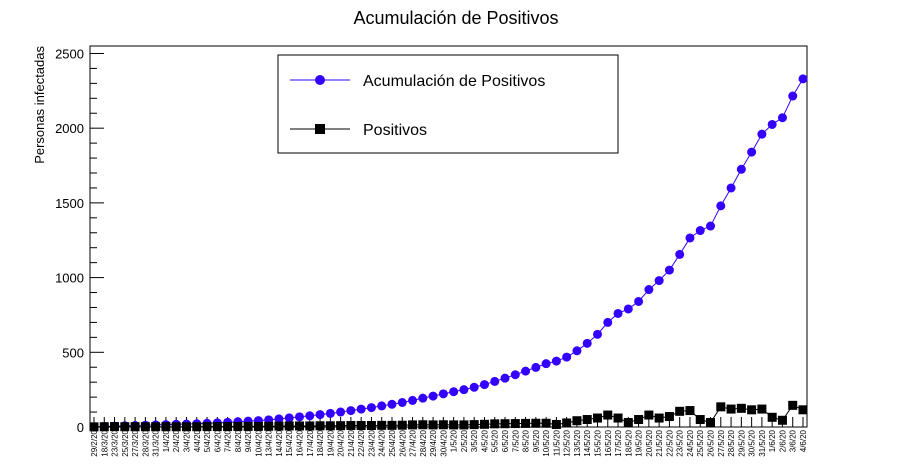 This screenshot has width=898, height=475. Describe the element at coordinates (721, 442) in the screenshot. I see `x-tick-label: 27/5/20` at that location.